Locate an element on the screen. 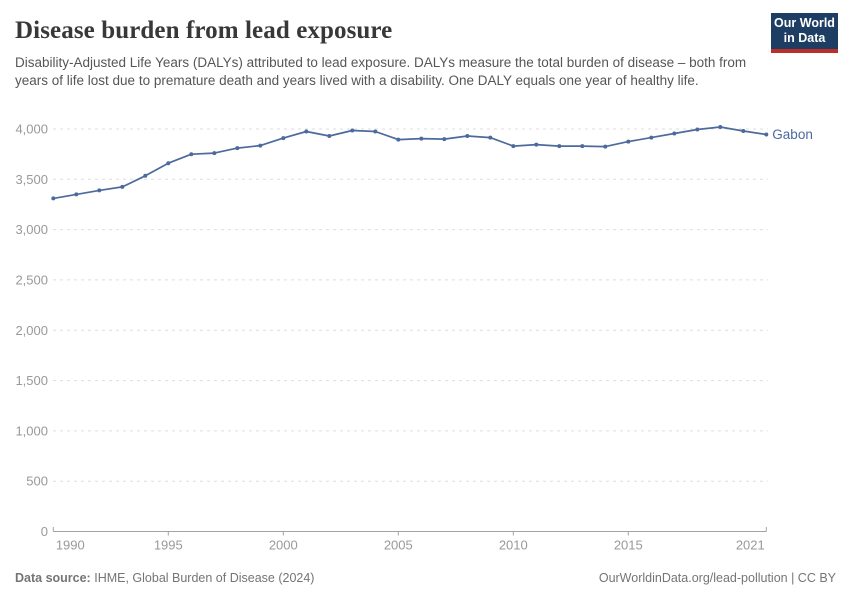 Image resolution: width=850 pixels, height=600 pixels. y-tick-label: 3,500 is located at coordinates (31, 179).